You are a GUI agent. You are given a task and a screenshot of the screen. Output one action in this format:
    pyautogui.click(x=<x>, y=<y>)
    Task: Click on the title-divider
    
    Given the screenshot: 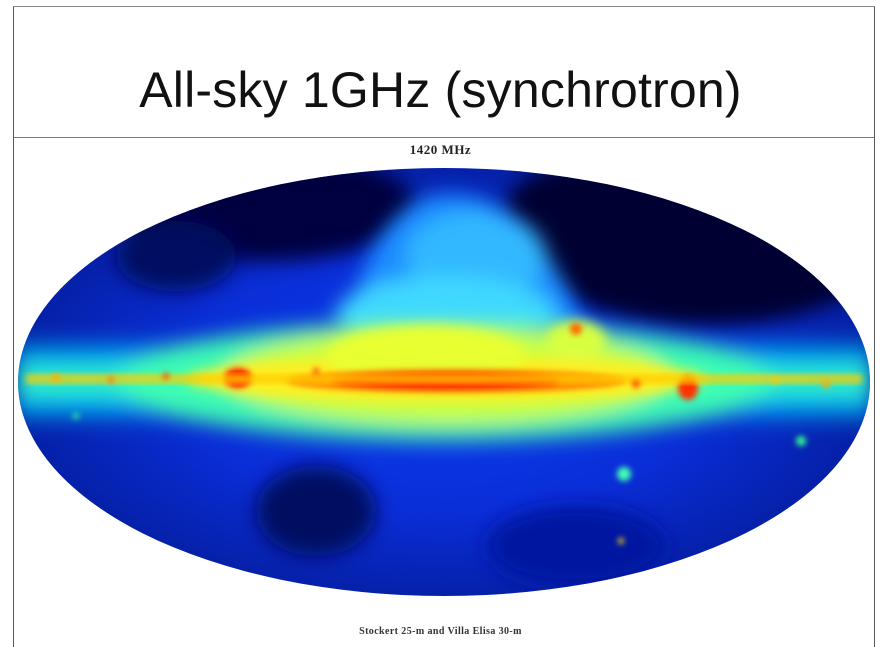 What is the action you would take?
    pyautogui.click(x=444, y=137)
    